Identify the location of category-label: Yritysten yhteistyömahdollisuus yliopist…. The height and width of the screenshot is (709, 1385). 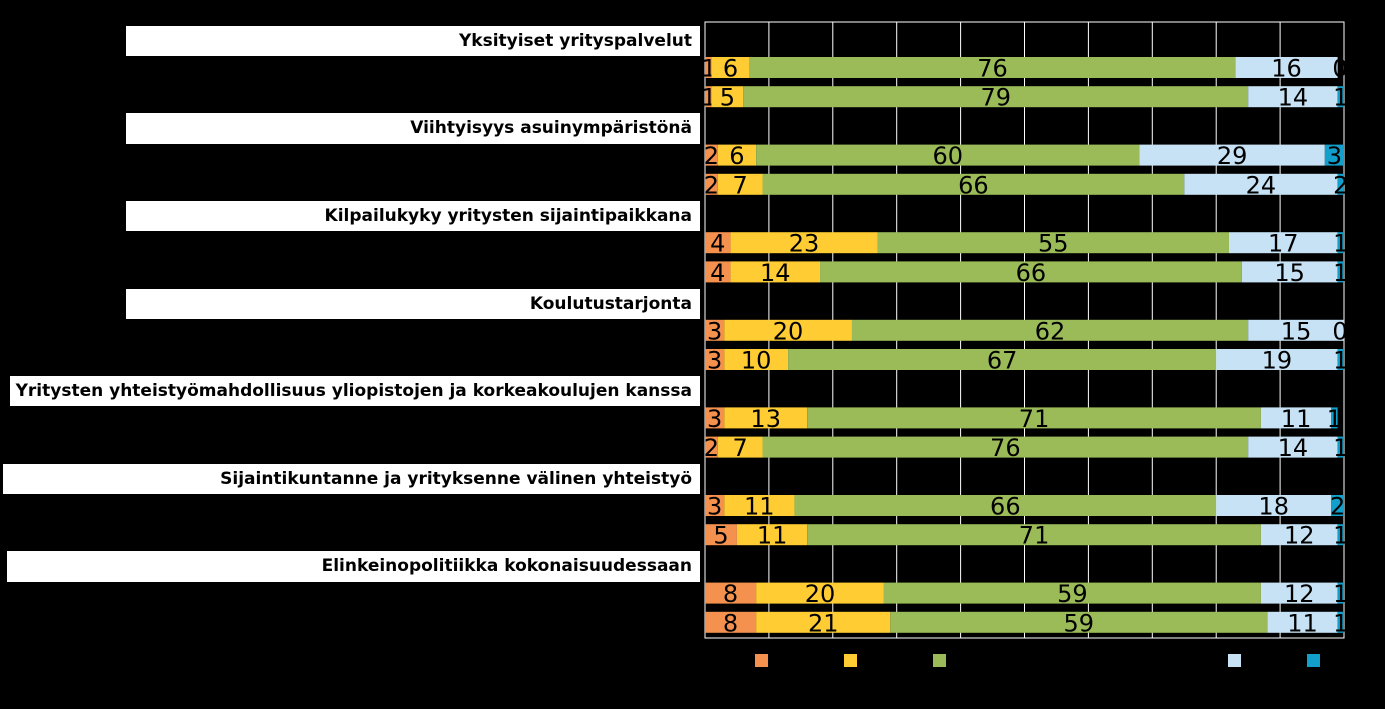
(355, 391).